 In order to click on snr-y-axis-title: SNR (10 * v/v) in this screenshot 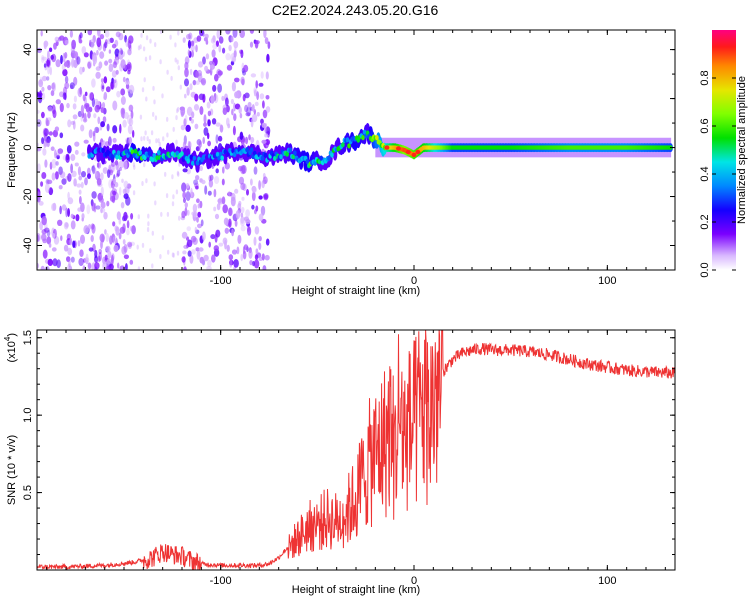, I will do `click(12, 470)`.